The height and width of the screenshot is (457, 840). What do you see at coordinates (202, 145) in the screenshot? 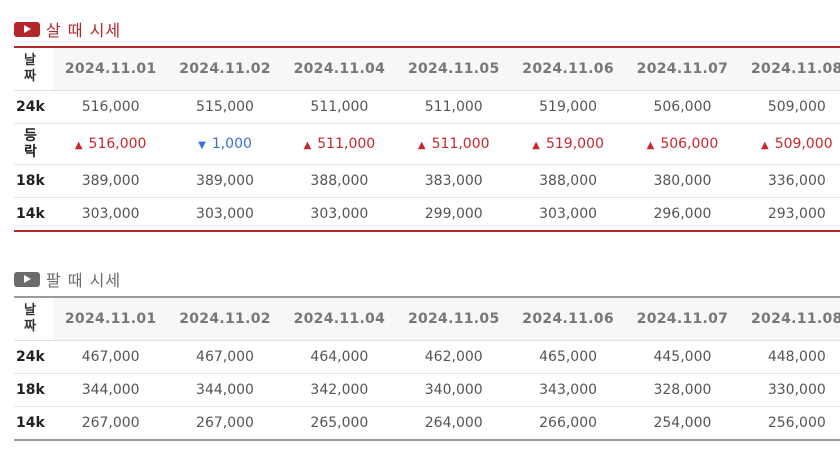
I see `down-arrow-icon: ▼` at bounding box center [202, 145].